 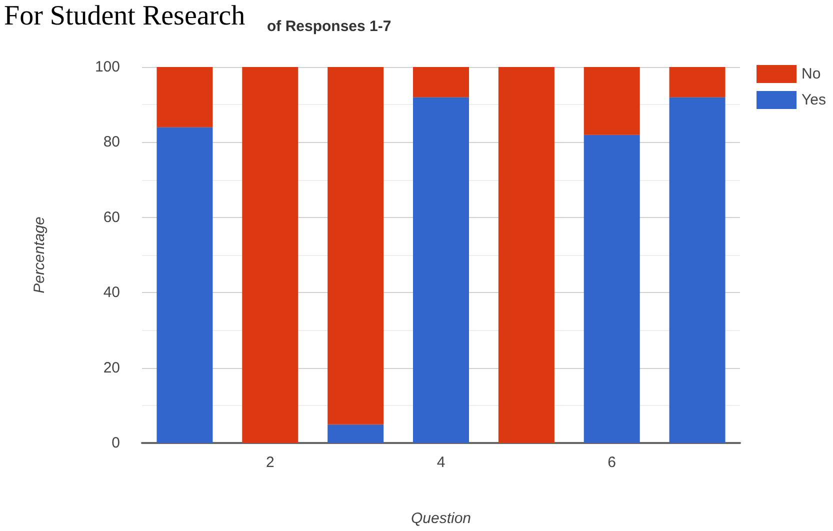 I want to click on y-axis-title: Percentage, so click(x=39, y=255).